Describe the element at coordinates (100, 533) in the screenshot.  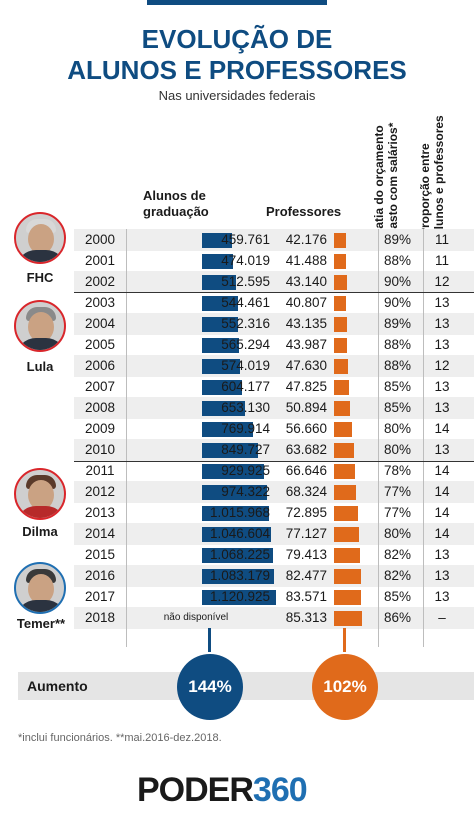
I see `year-cell: 2014` at that location.